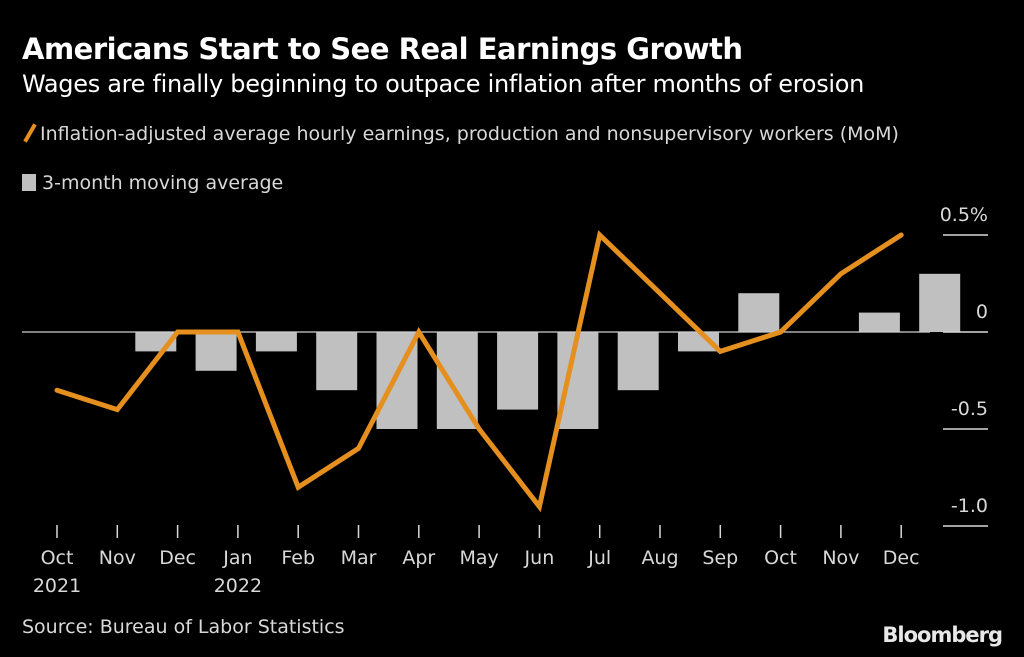 Image resolution: width=1024 pixels, height=657 pixels. Describe the element at coordinates (29, 182) in the screenshot. I see `bar-swatch-icon` at that location.